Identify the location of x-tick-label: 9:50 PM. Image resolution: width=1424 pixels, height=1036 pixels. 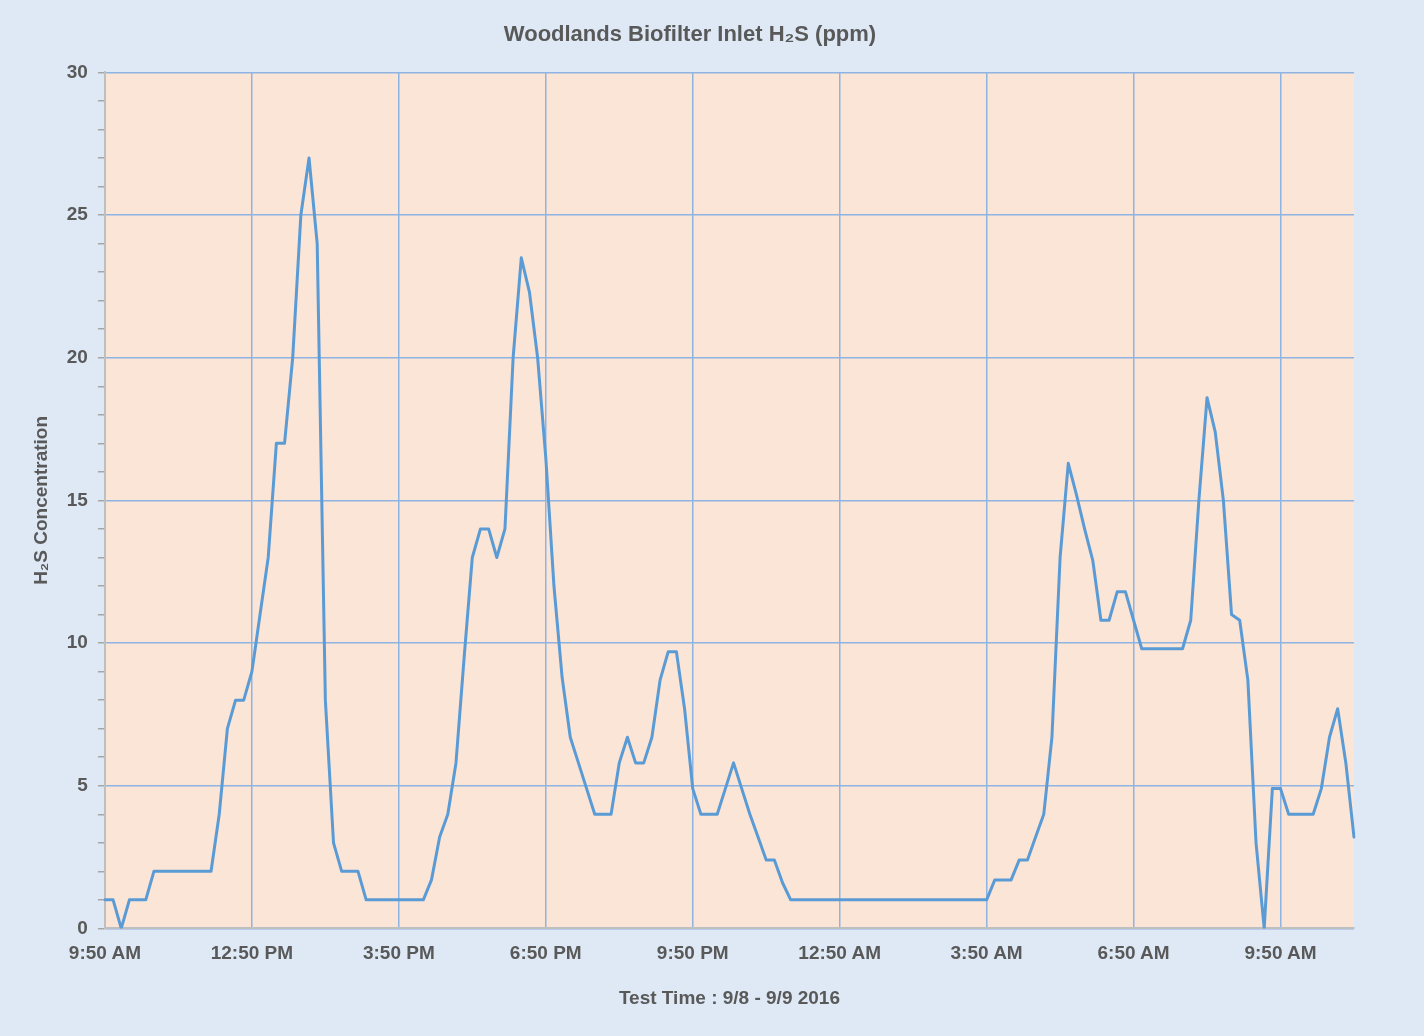
(692, 953).